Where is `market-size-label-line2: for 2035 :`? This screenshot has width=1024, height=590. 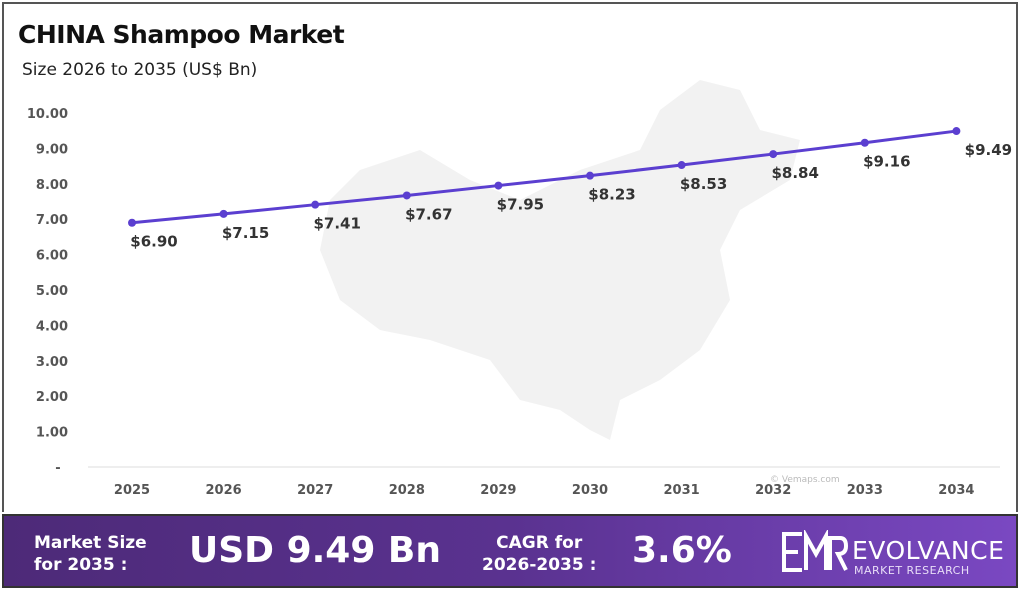
market-size-label-line2: for 2035 : is located at coordinates (81, 565).